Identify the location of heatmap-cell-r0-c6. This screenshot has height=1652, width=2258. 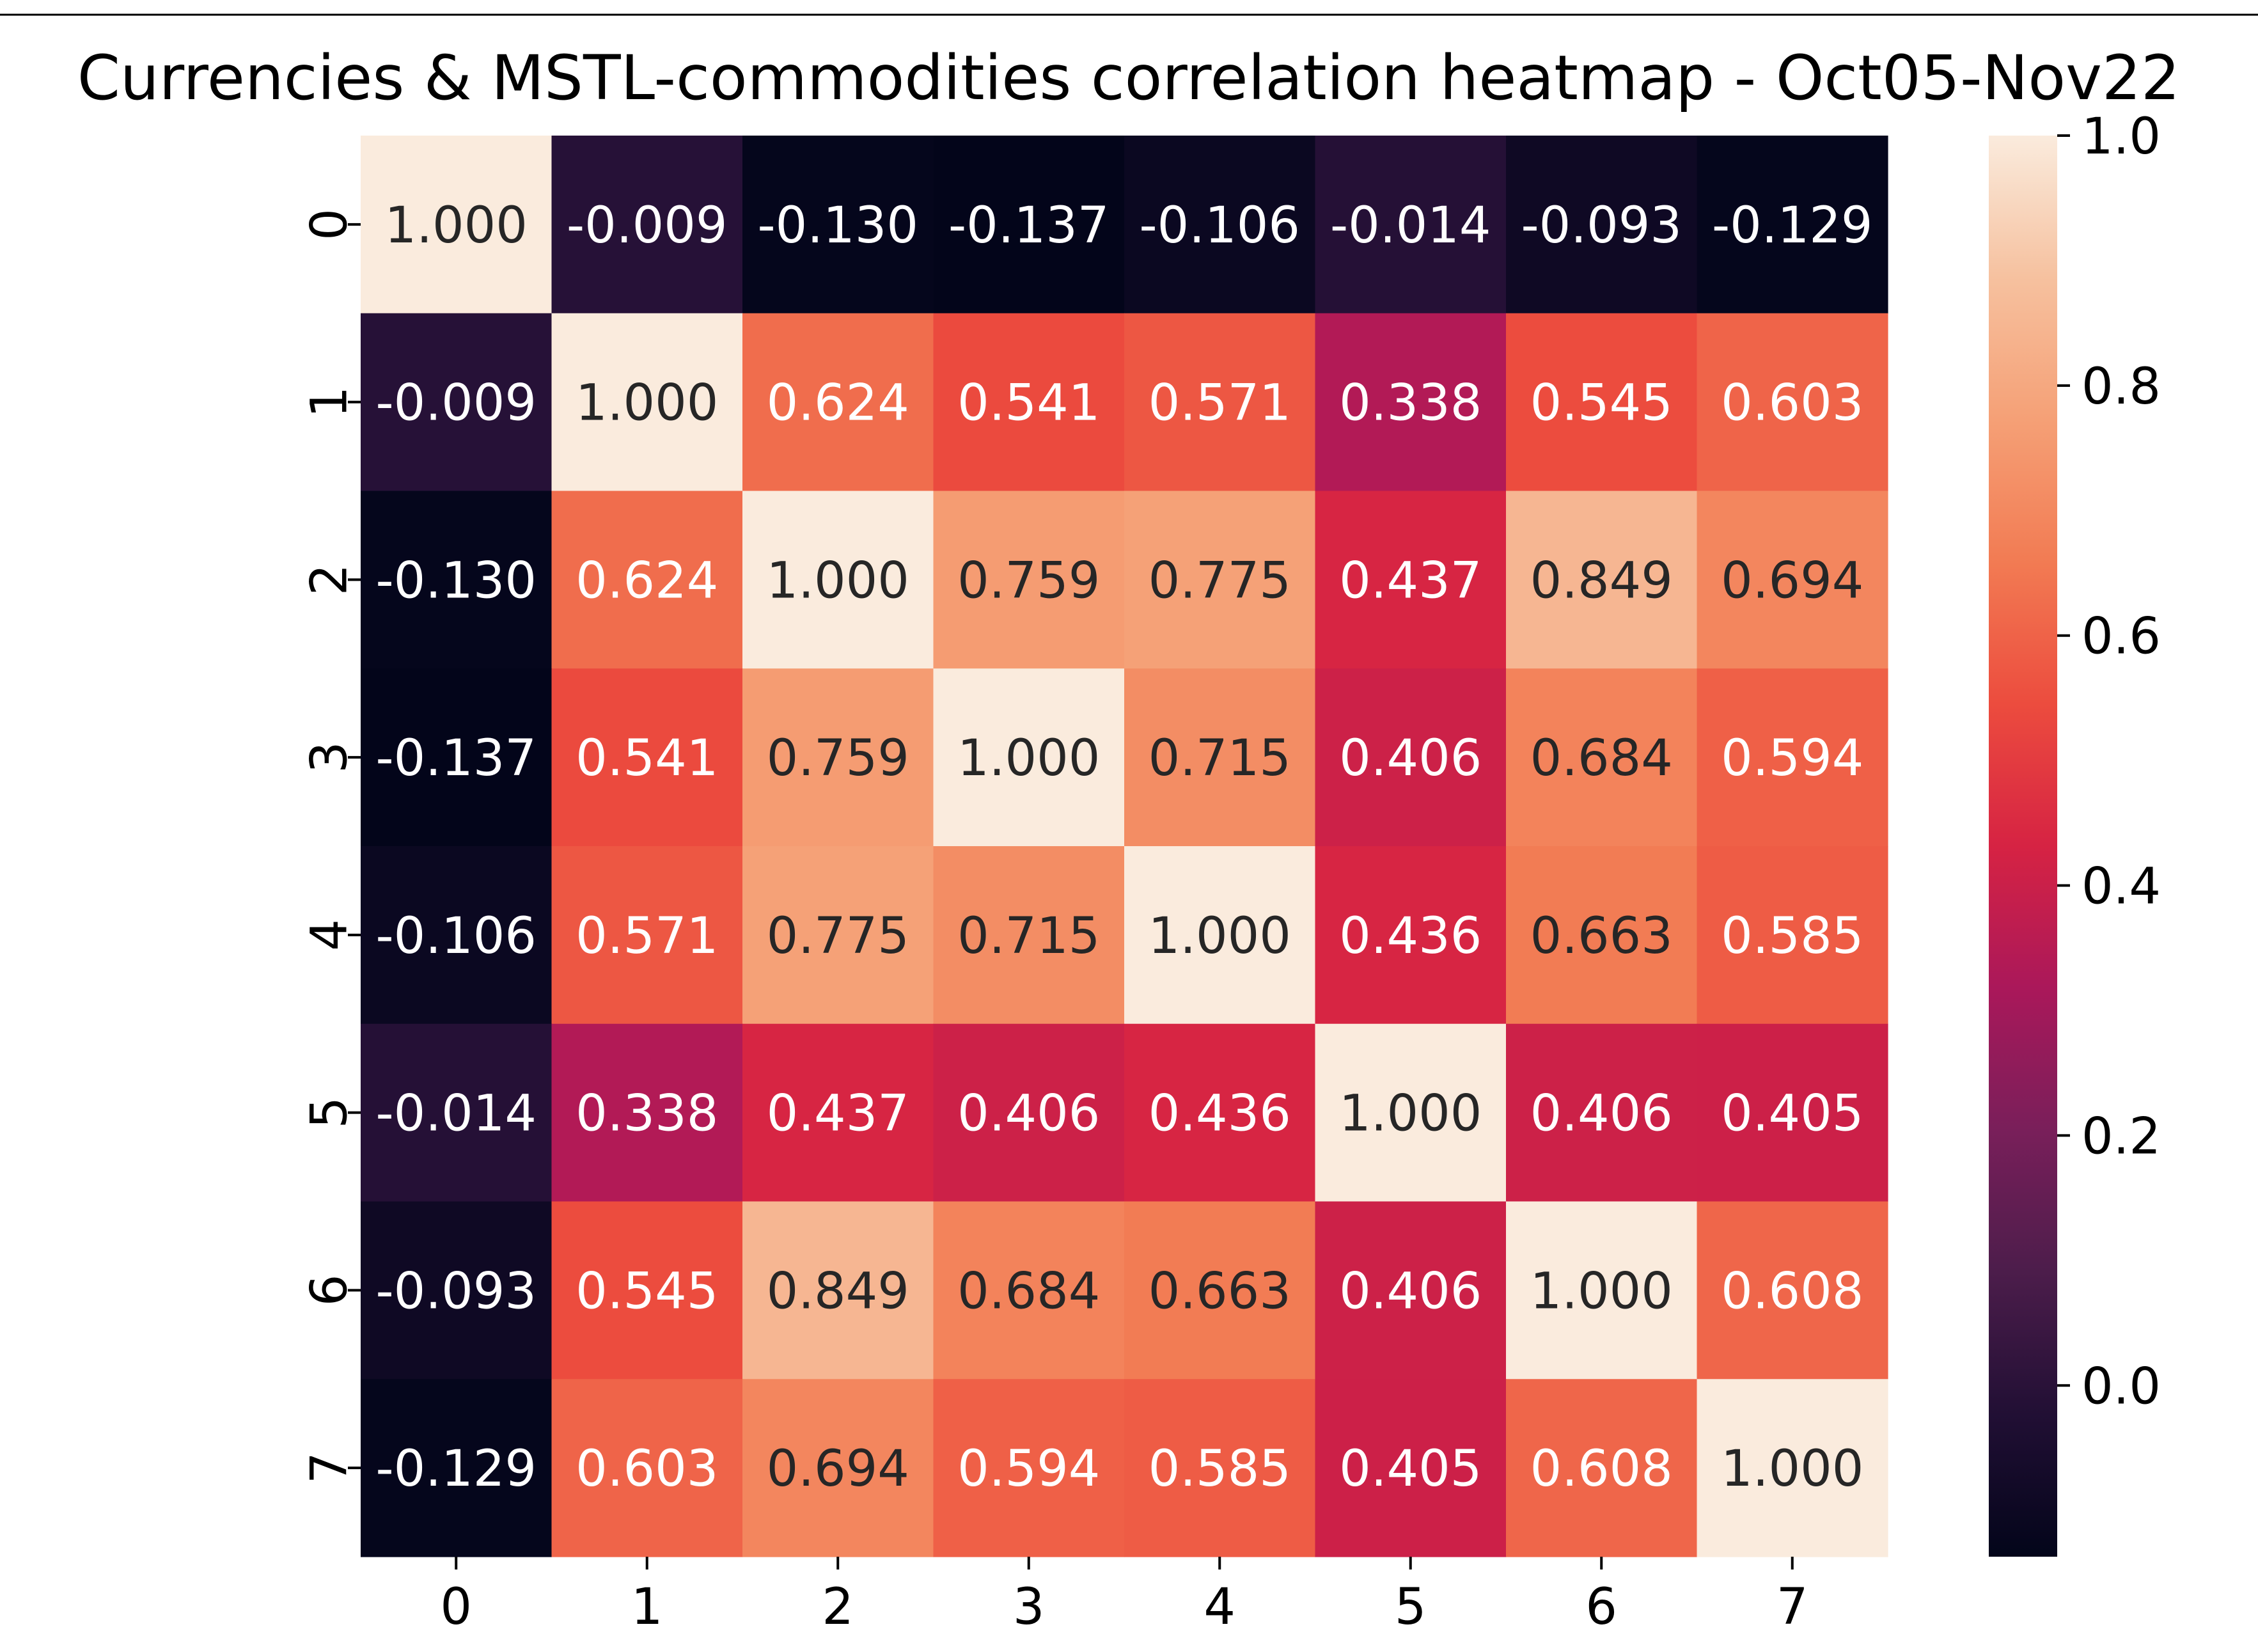
(1602, 225).